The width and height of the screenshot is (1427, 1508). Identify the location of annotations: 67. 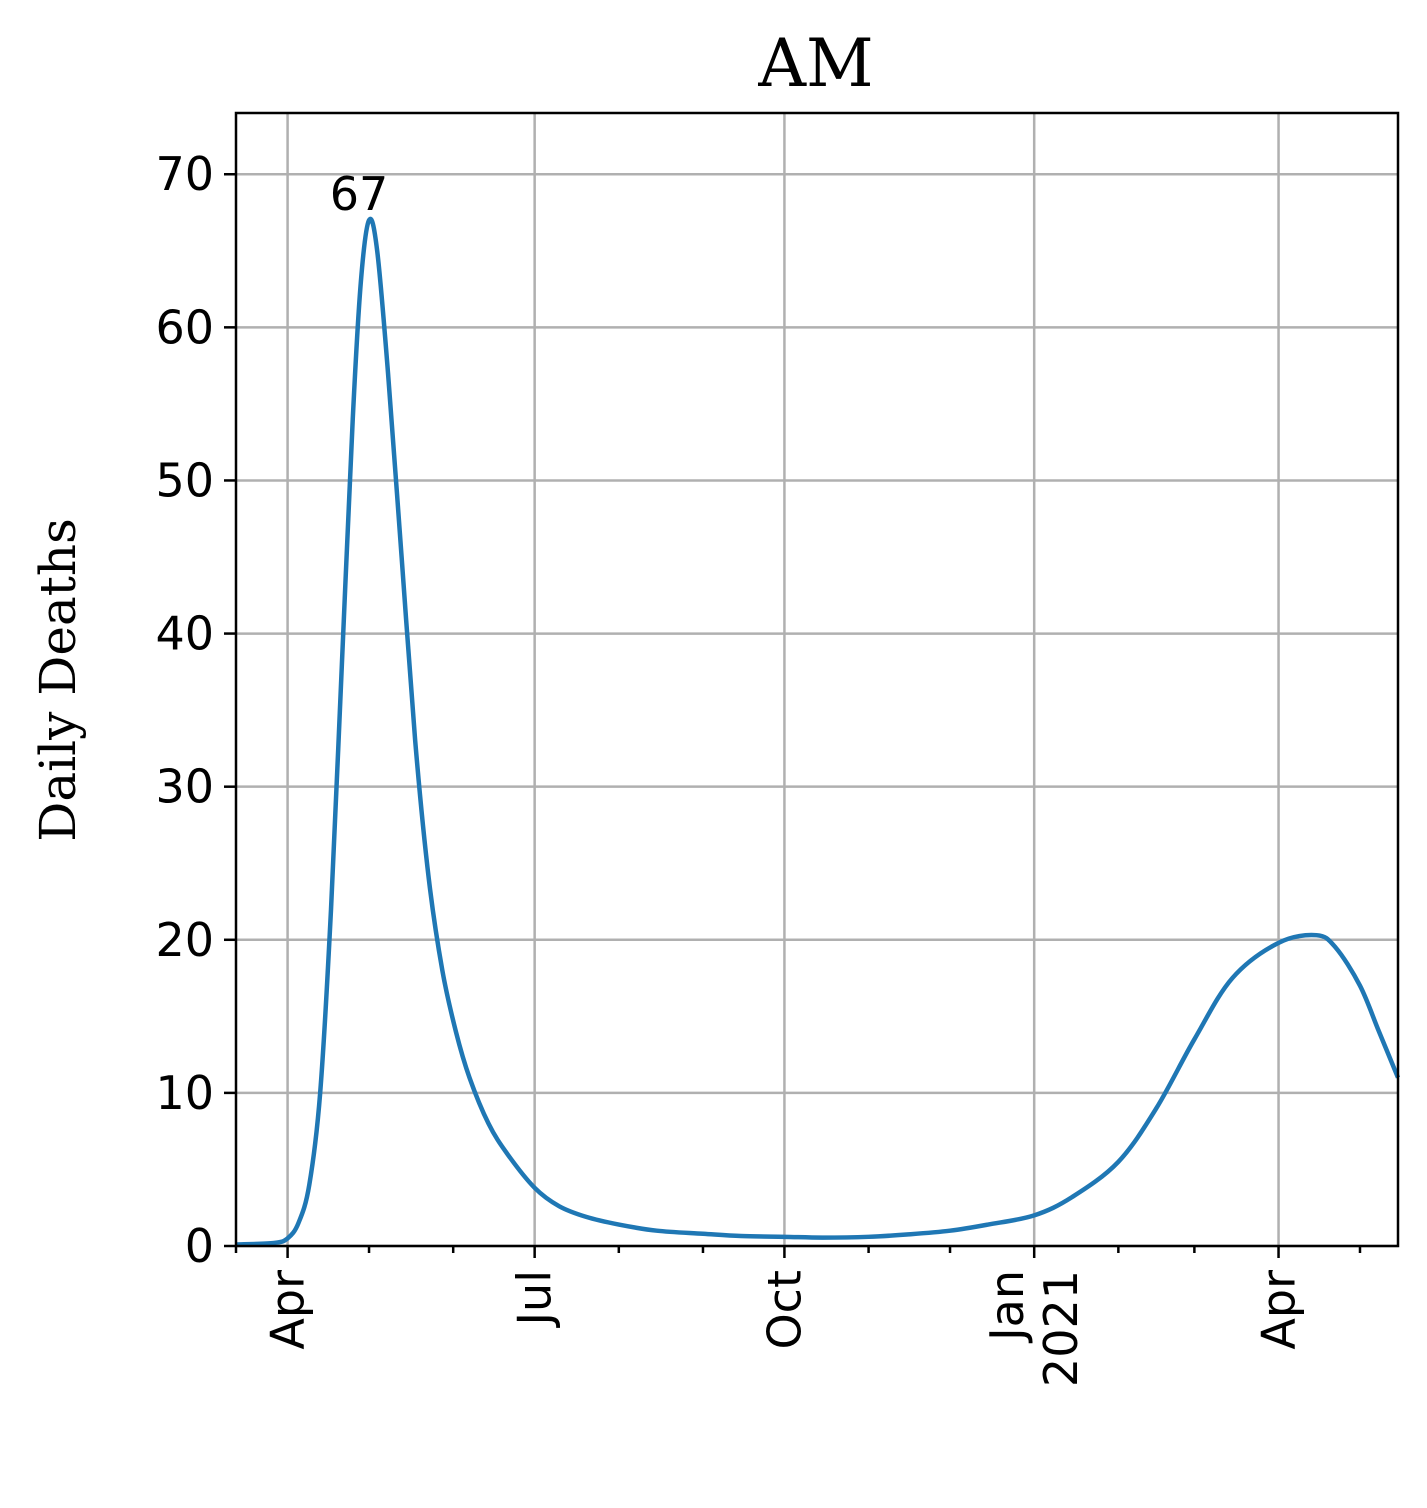
(359, 194).